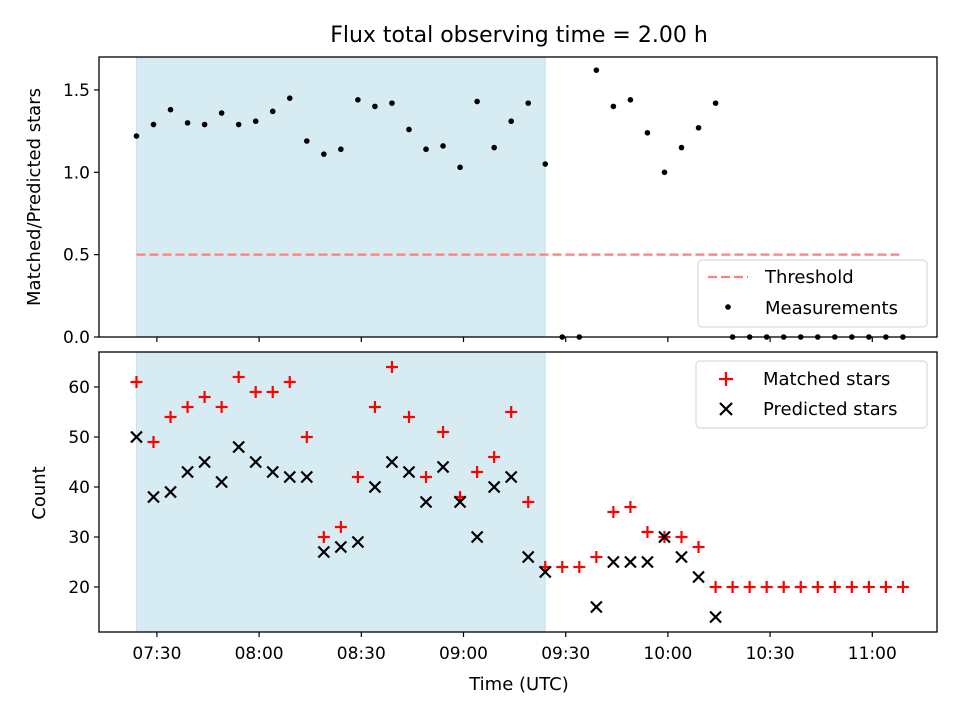 This screenshot has width=960, height=720. What do you see at coordinates (809, 277) in the screenshot?
I see `threshold-legend-label: Threshold` at bounding box center [809, 277].